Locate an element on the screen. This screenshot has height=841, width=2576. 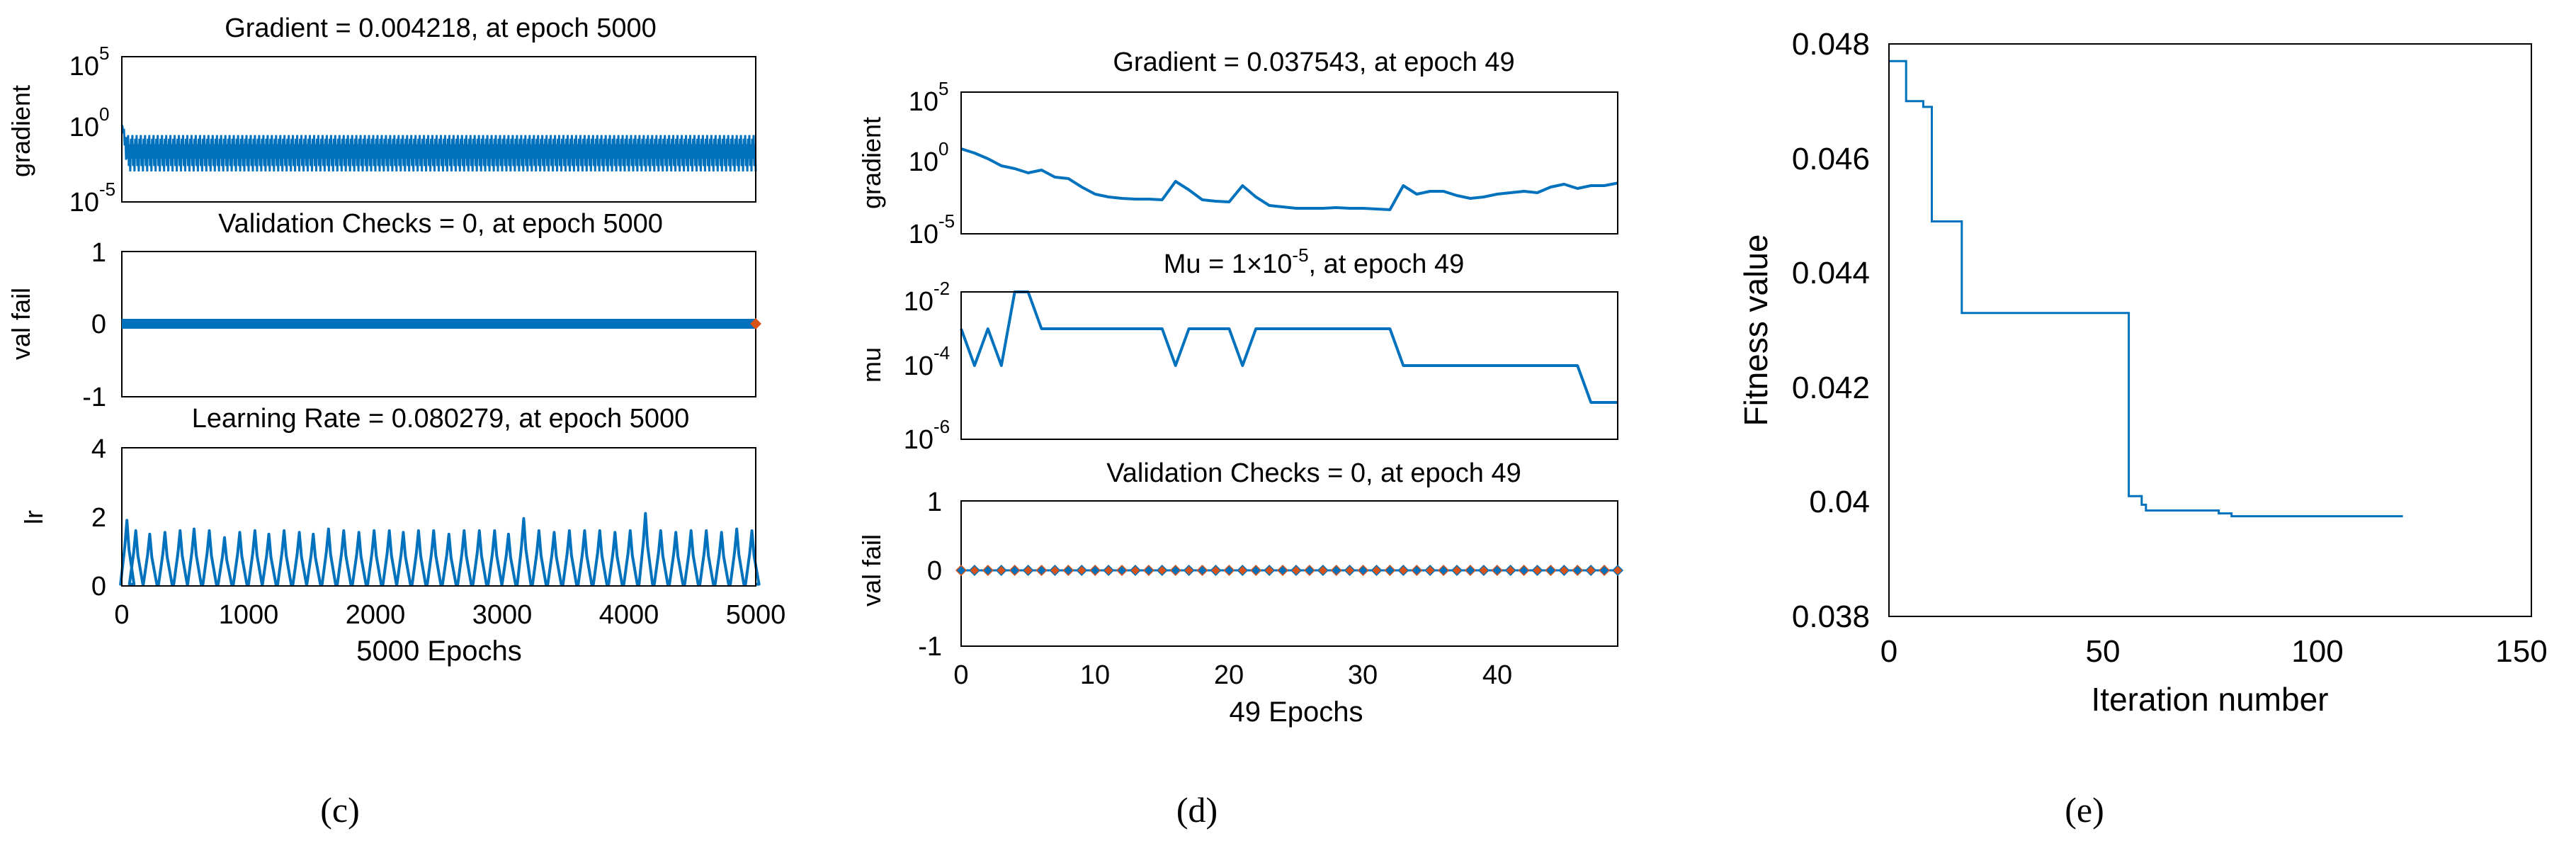
d-valfail-ytick-0: 0 is located at coordinates (934, 571).